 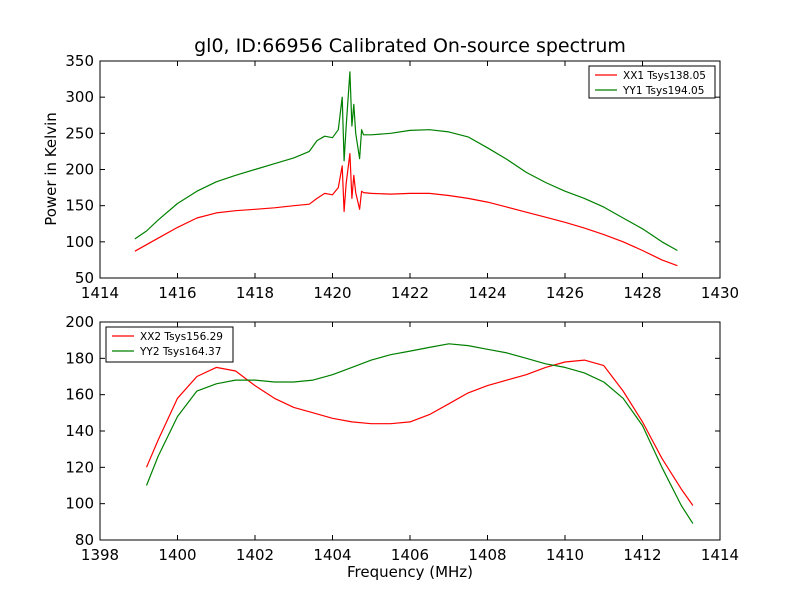 I want to click on x-tick-label: 1404, so click(x=332, y=555).